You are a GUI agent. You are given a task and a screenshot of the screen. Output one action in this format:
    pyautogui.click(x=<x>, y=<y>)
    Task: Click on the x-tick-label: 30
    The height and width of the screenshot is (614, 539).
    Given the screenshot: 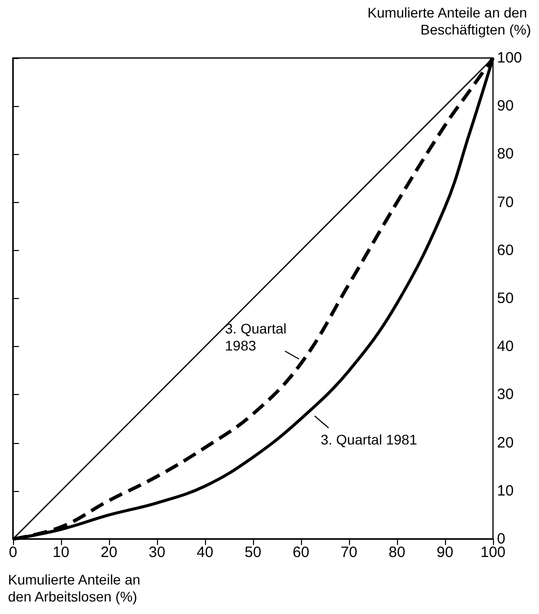 What is the action you would take?
    pyautogui.click(x=157, y=552)
    